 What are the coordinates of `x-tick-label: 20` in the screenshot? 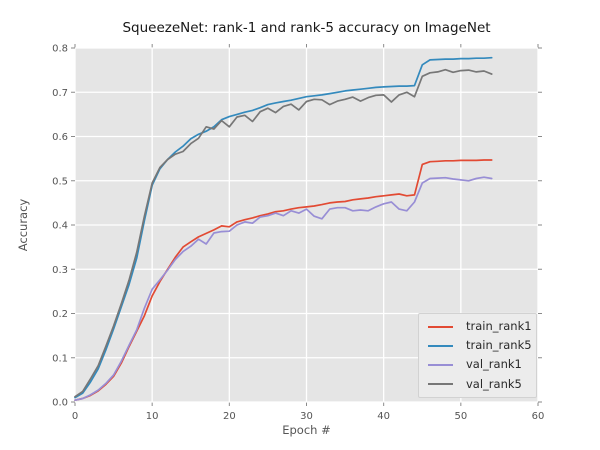 It's located at (229, 416).